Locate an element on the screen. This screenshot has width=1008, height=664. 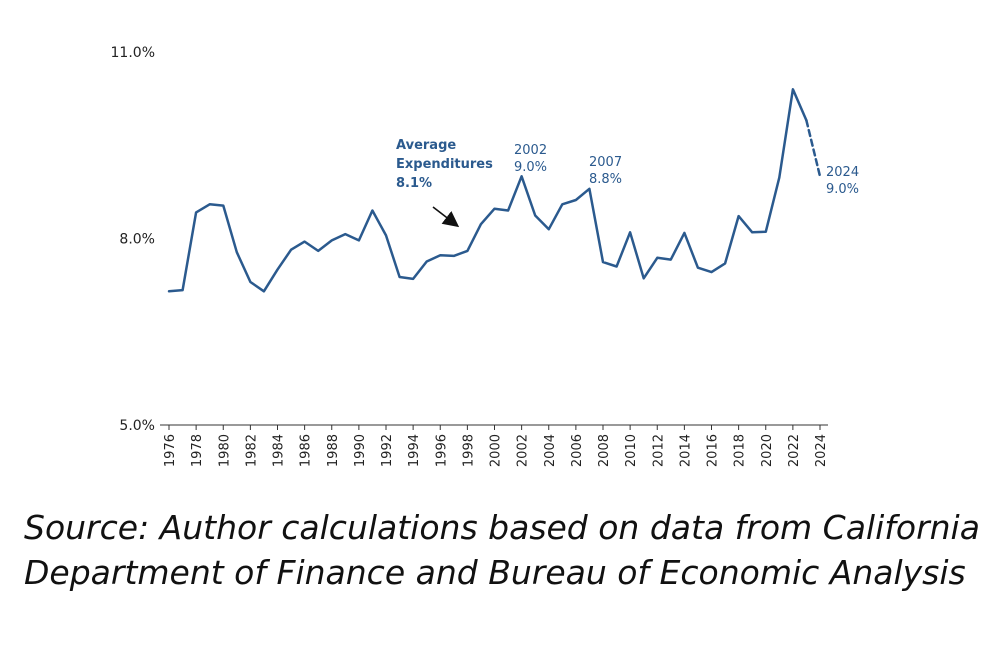
x-tick-label: 1990 is located at coordinates (360, 450).